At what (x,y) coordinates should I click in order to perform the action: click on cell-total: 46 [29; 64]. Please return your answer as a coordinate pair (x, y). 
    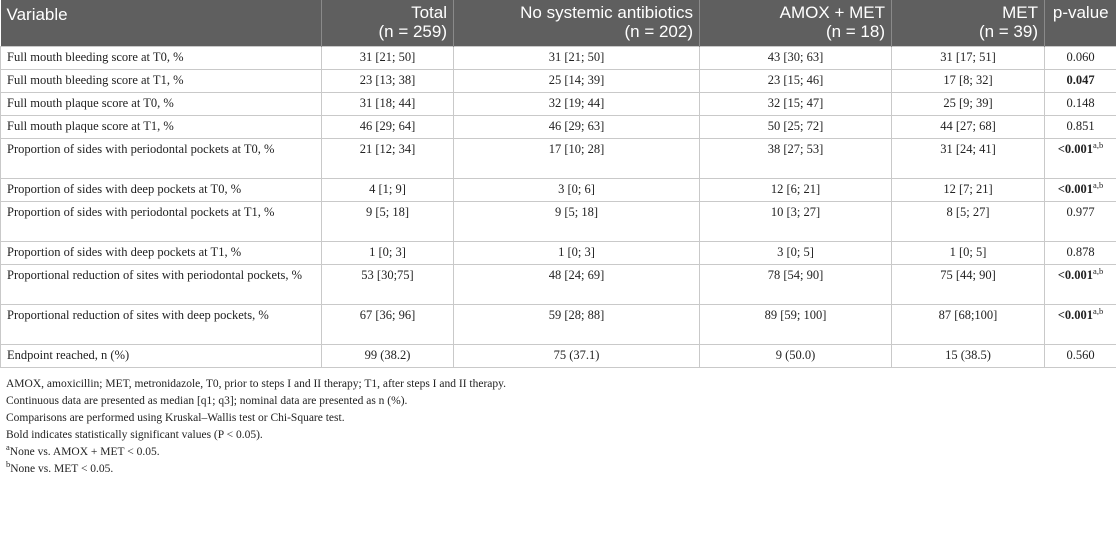
    Looking at the image, I should click on (387, 127).